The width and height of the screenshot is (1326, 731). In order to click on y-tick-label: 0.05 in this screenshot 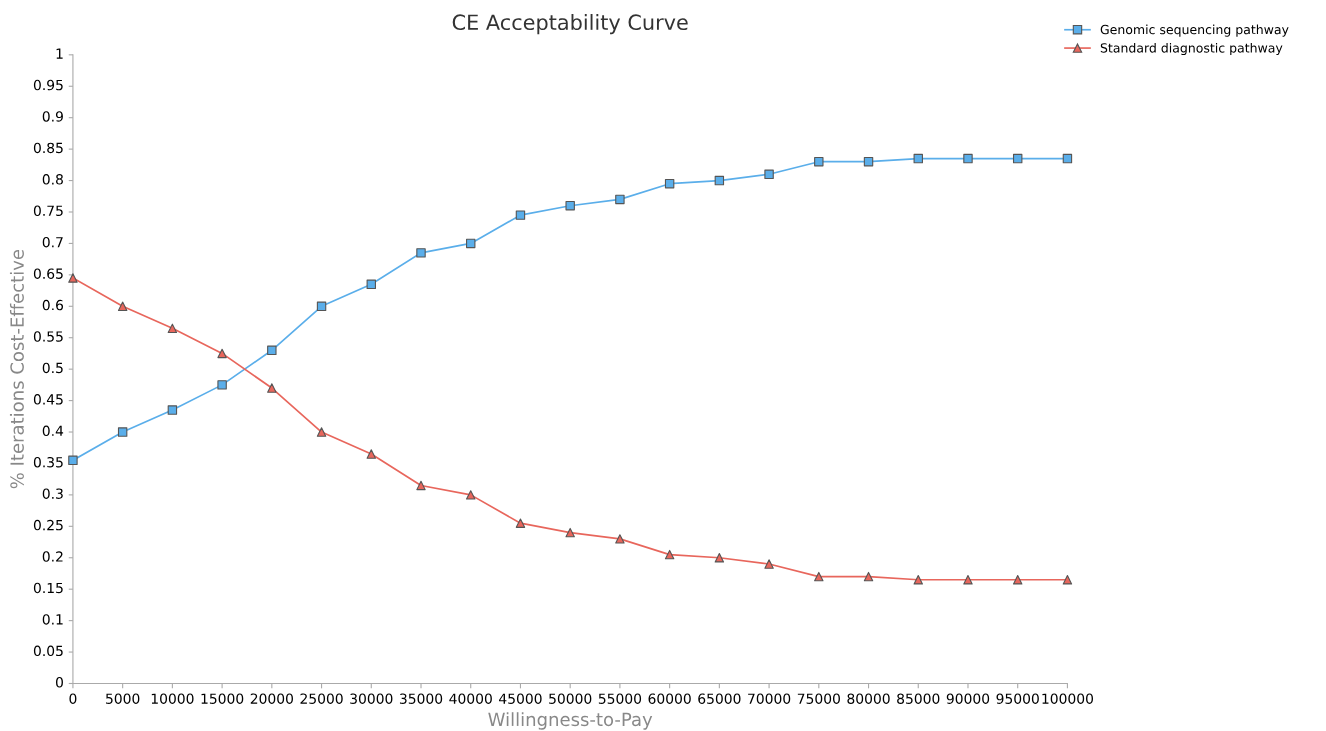, I will do `click(48, 651)`.